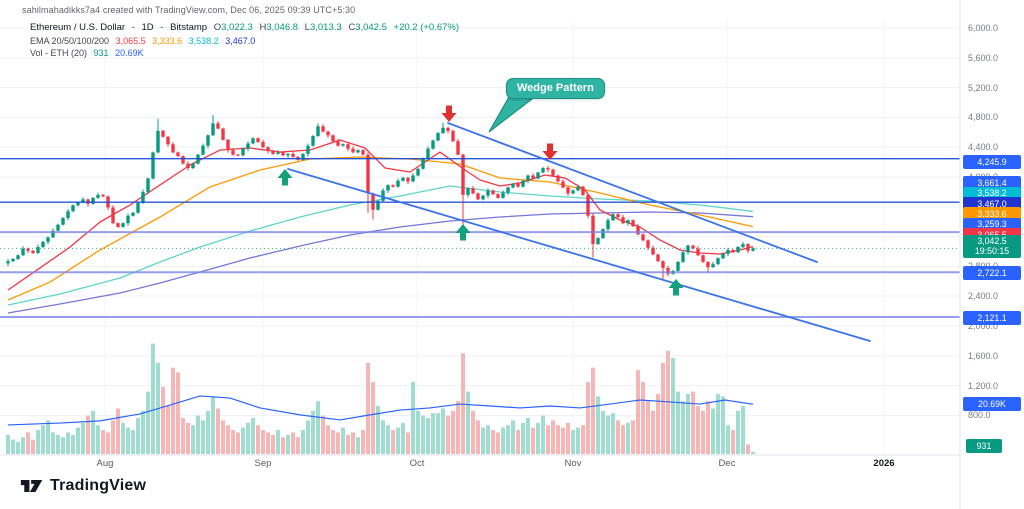 The image size is (1024, 509). Describe the element at coordinates (727, 463) in the screenshot. I see `time-axis-label-dec: Dec` at that location.